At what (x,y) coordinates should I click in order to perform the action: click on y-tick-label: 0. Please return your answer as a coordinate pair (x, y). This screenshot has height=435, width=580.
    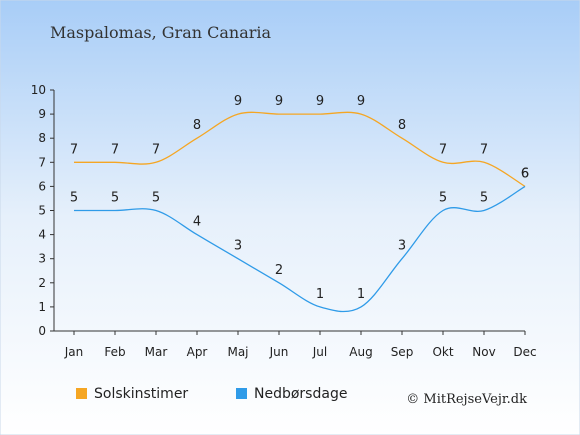
    Looking at the image, I should click on (42, 331).